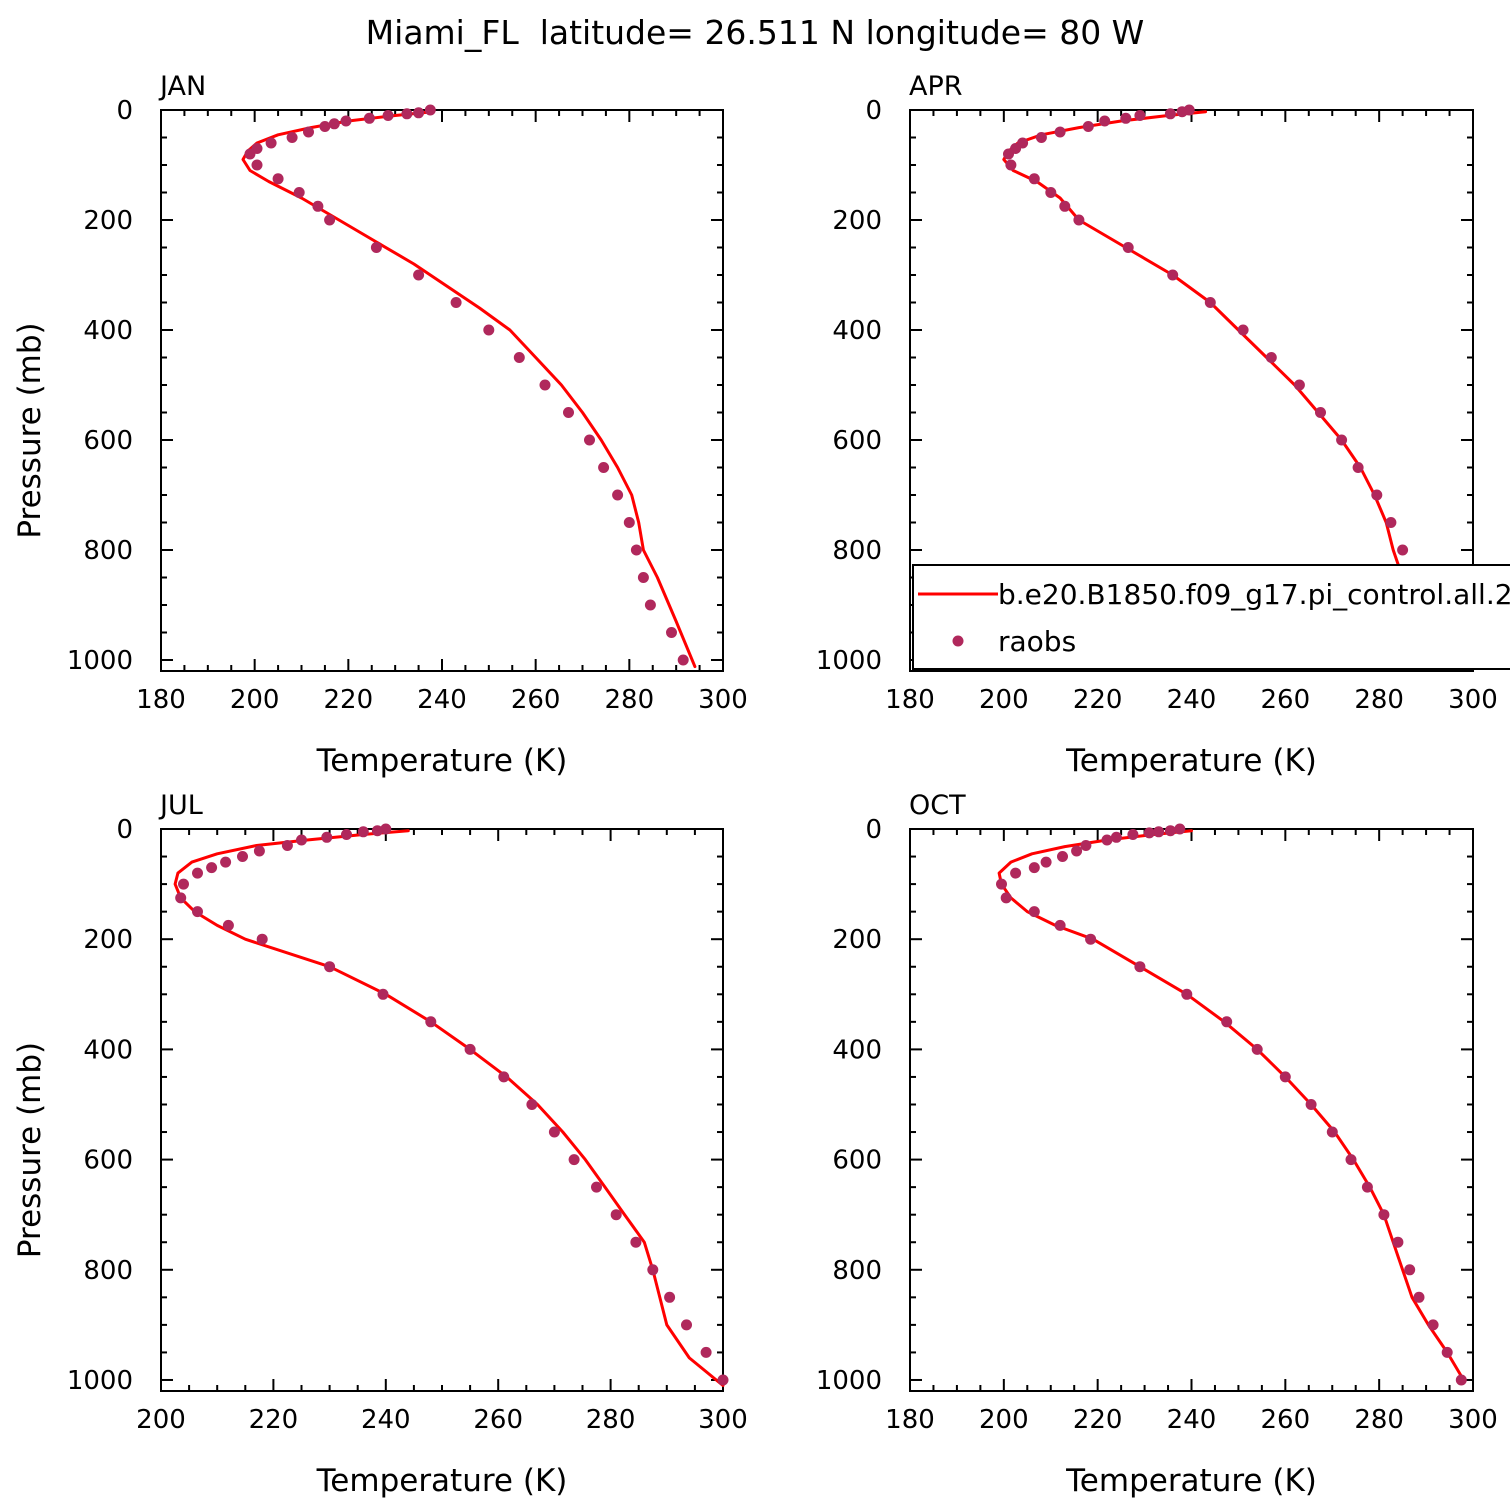  What do you see at coordinates (180, 805) in the screenshot?
I see `panel-title: JUL` at bounding box center [180, 805].